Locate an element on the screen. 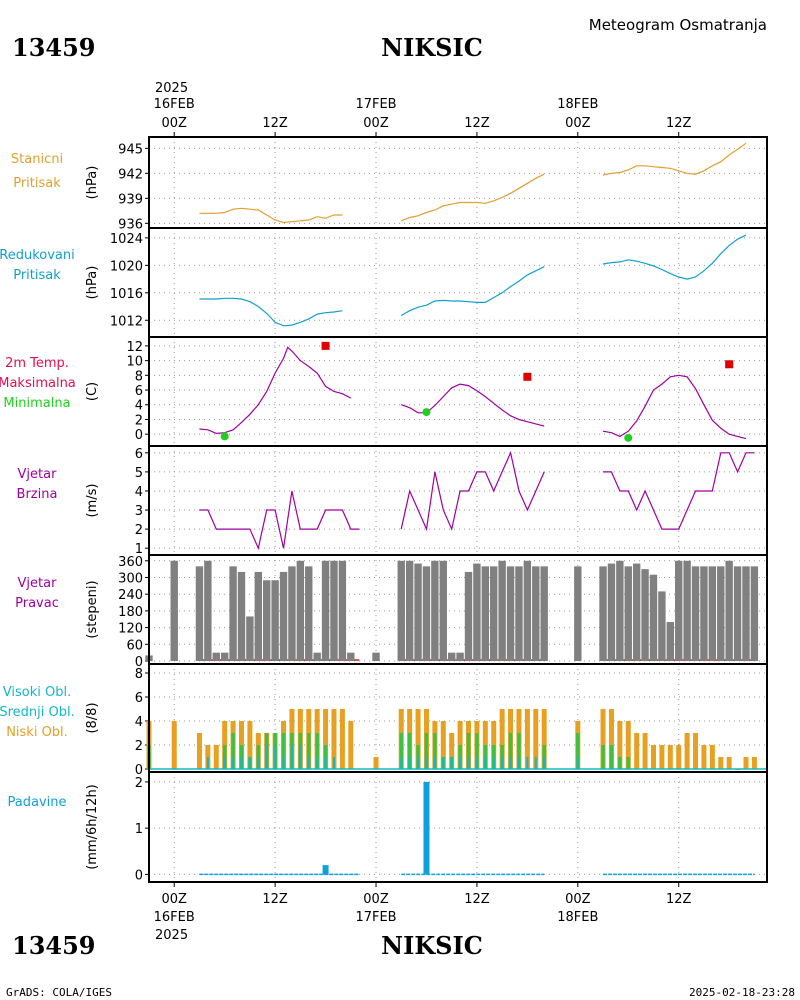 This screenshot has width=800, height=1000. station-name-bottom: NIKSIC is located at coordinates (432, 945).